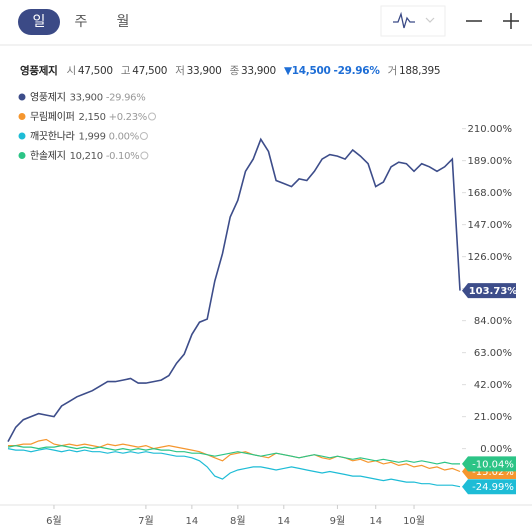  Describe the element at coordinates (356, 71) in the screenshot. I see `change-pct: -29.96%` at that location.